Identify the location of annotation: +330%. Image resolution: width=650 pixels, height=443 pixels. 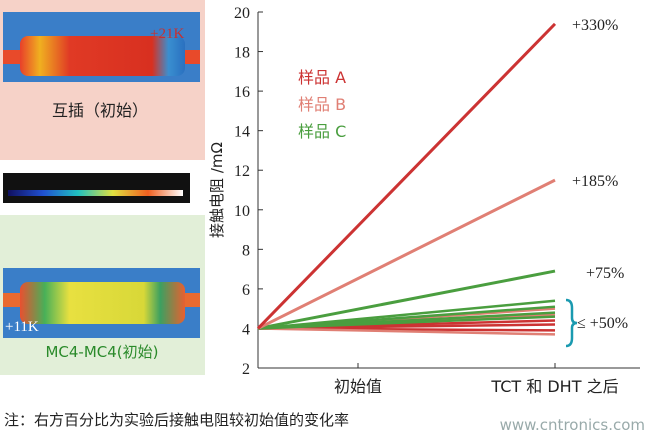
(595, 25).